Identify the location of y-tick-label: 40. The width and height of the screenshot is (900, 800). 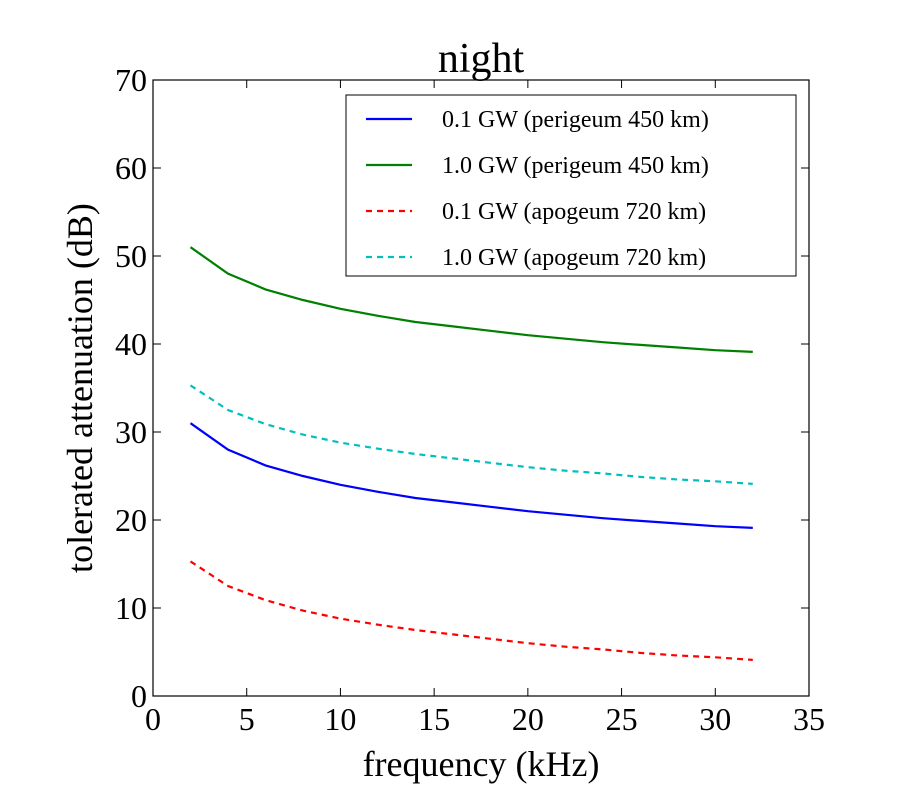
(131, 344).